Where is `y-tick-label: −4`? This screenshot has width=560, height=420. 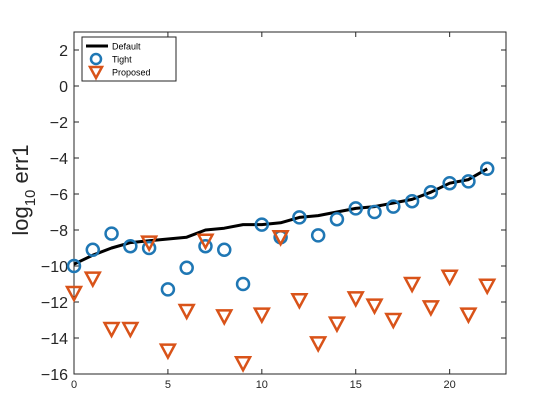 y-tick-label: −4 is located at coordinates (59, 159).